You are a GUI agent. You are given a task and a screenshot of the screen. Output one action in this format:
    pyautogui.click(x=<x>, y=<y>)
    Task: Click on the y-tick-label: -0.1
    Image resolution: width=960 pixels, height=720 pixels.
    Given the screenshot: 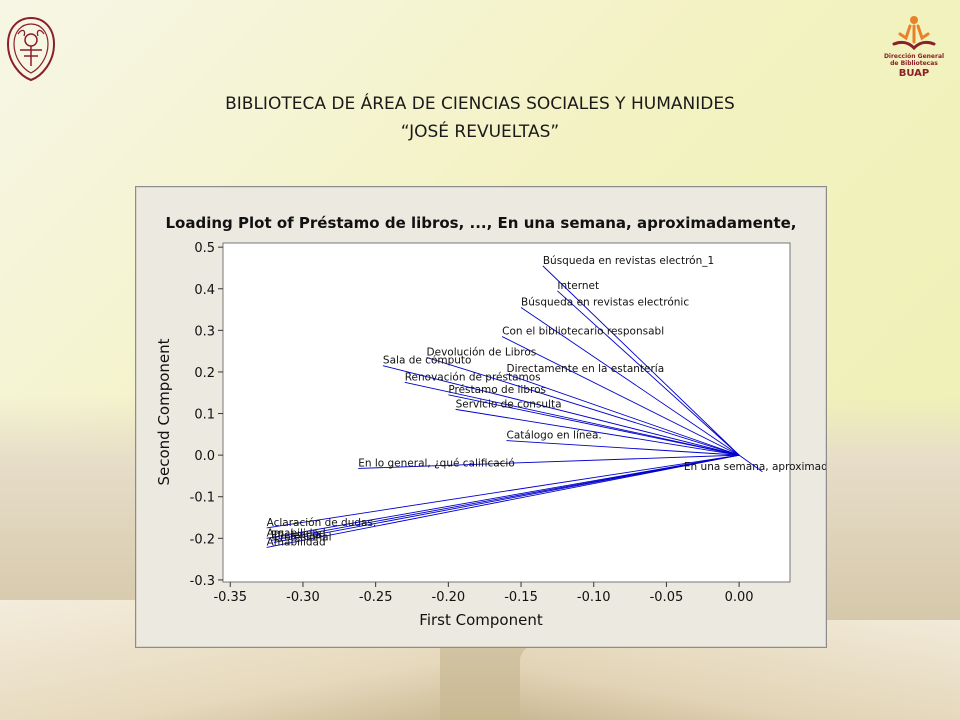 What is the action you would take?
    pyautogui.click(x=202, y=498)
    